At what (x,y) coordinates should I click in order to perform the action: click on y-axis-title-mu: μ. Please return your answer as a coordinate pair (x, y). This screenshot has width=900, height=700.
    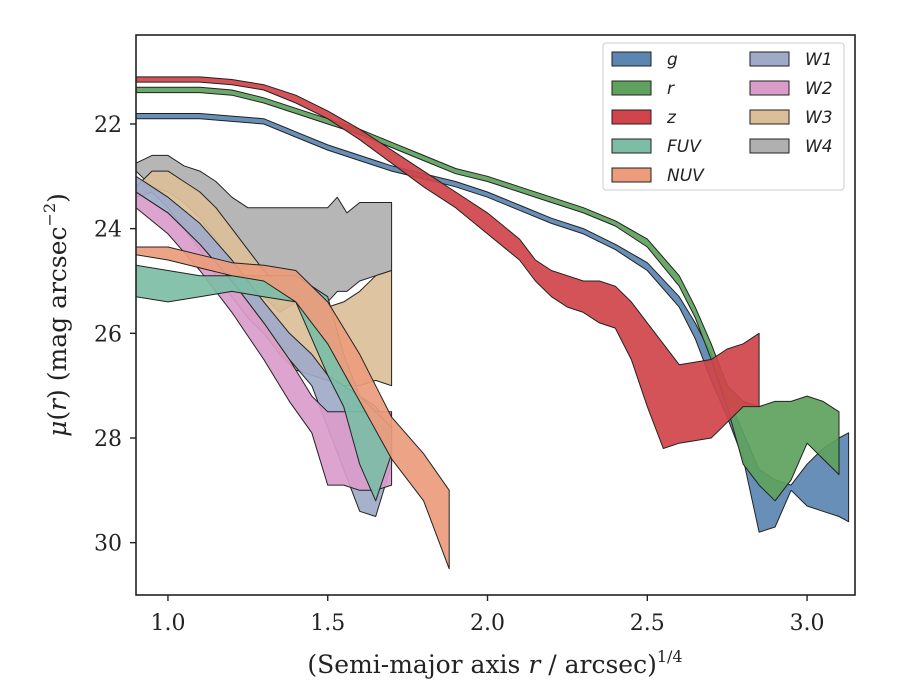
    Looking at the image, I should click on (57, 429).